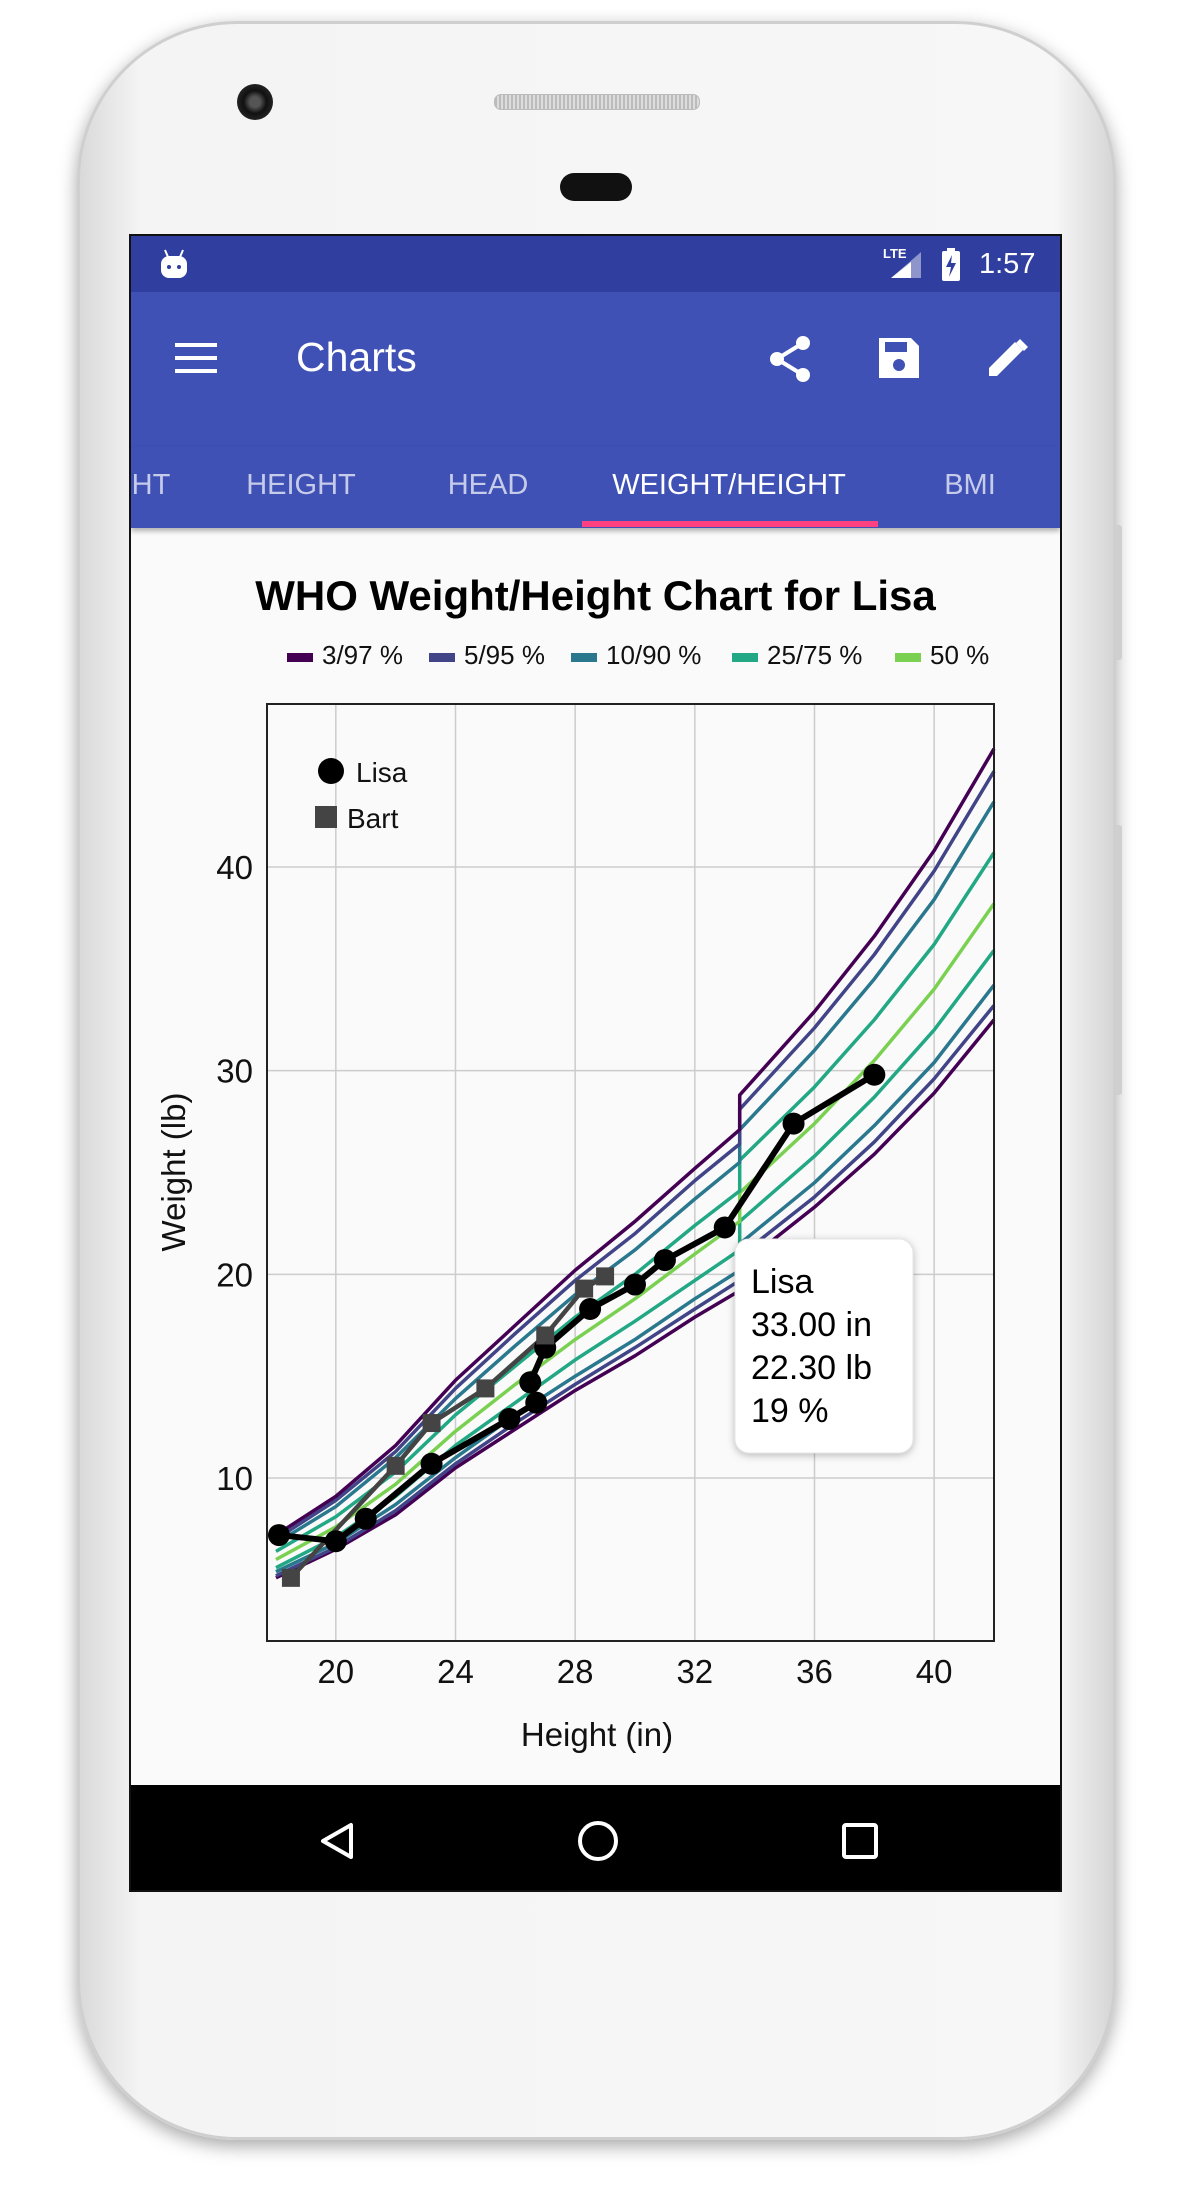 The height and width of the screenshot is (2200, 1200). What do you see at coordinates (906, 265) in the screenshot?
I see `signal-icon` at bounding box center [906, 265].